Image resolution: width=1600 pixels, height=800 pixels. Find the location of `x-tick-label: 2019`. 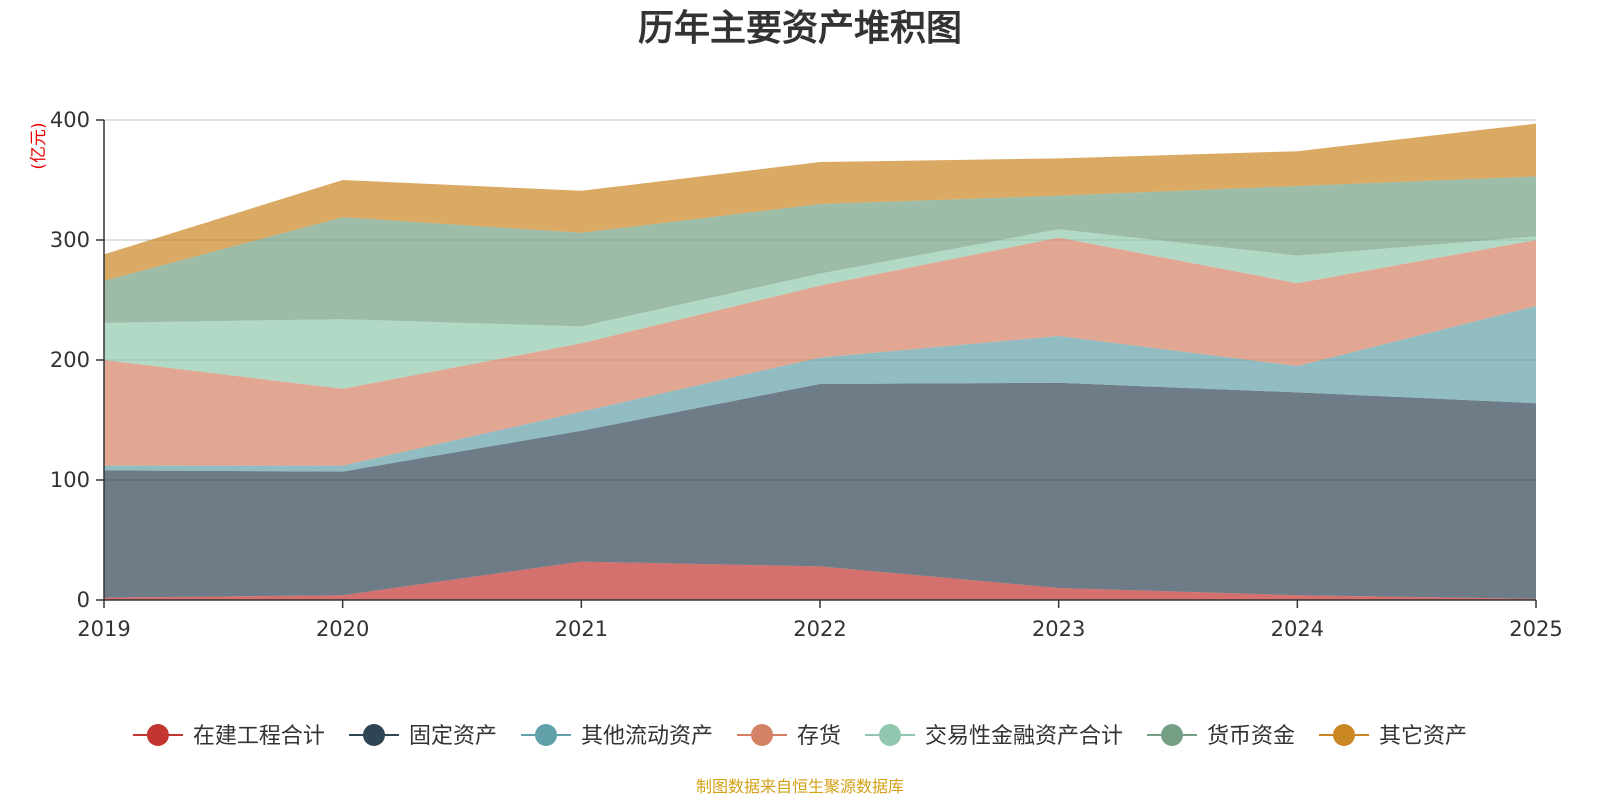

x-tick-label: 2019 is located at coordinates (103, 629).